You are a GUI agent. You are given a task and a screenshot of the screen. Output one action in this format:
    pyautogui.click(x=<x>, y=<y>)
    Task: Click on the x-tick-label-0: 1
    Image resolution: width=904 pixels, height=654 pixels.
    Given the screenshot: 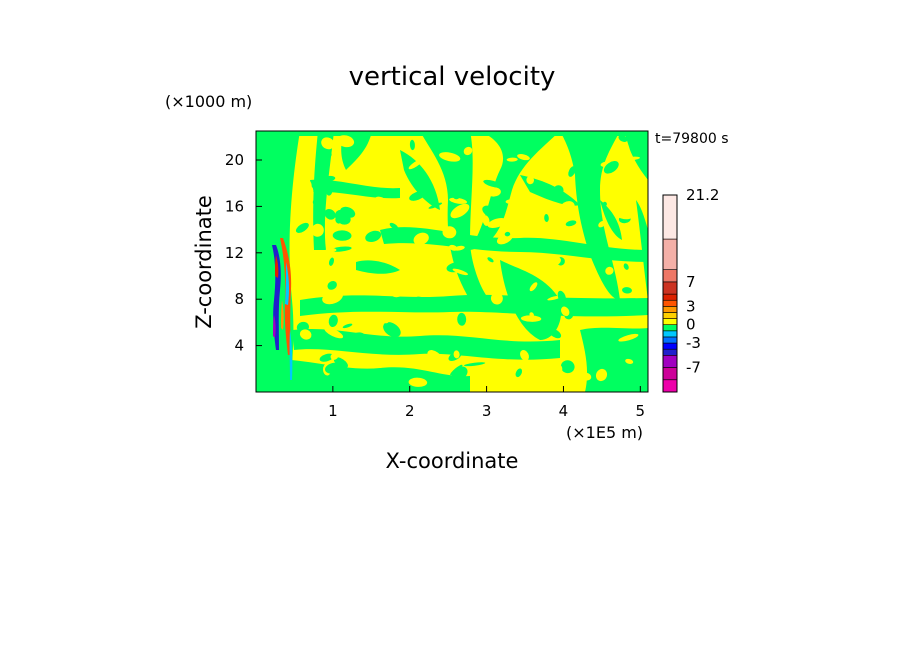 What is the action you would take?
    pyautogui.click(x=333, y=411)
    